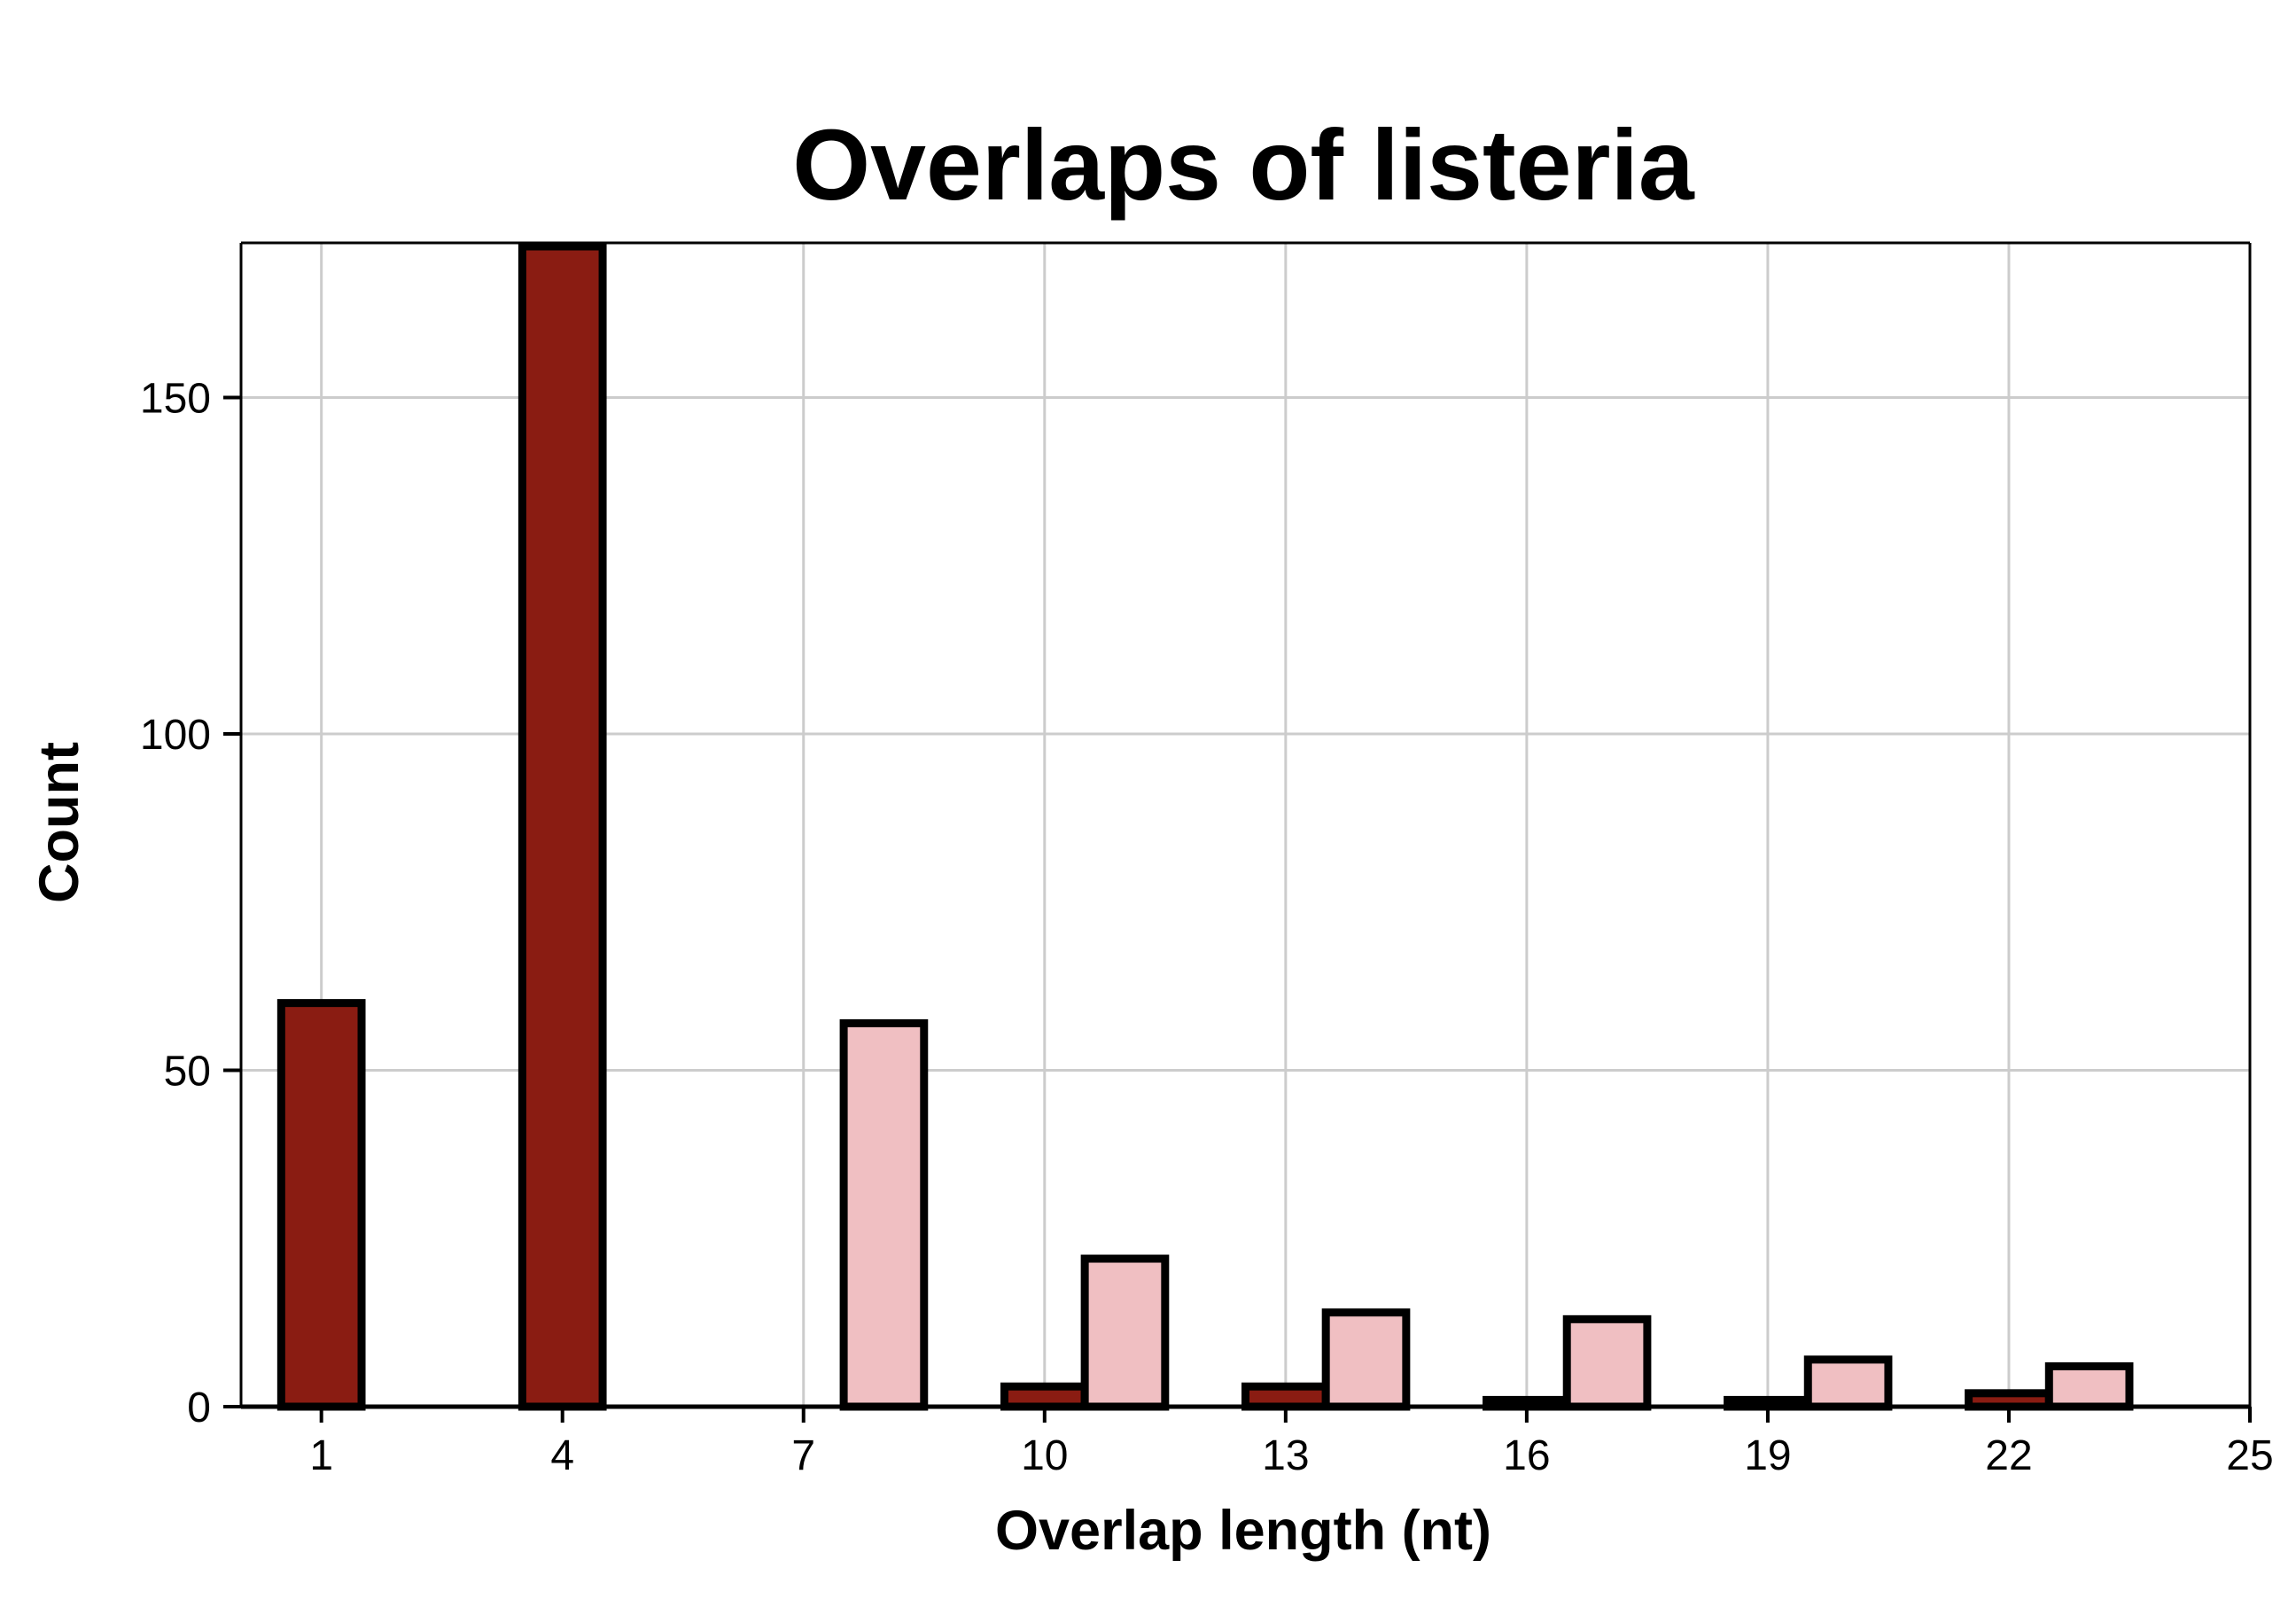  Describe the element at coordinates (1285, 1396) in the screenshot. I see `bar-s1-x13` at that location.